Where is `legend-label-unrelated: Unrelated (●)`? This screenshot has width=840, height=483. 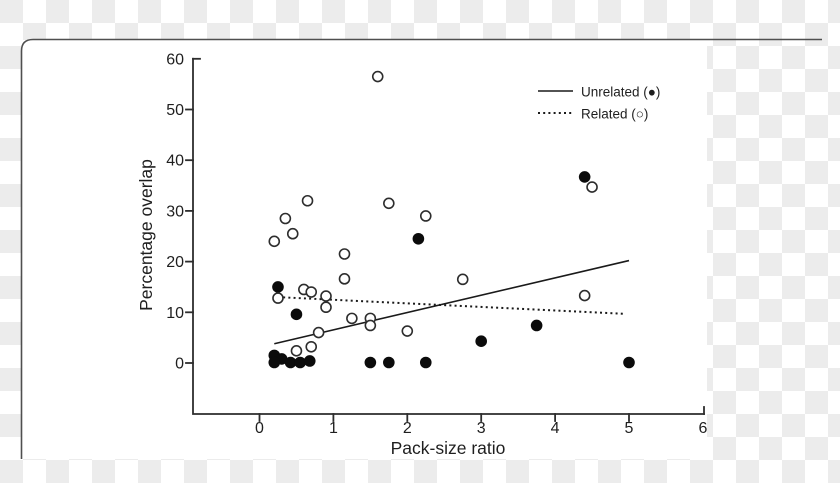 legend-label-unrelated: Unrelated (●) is located at coordinates (620, 92).